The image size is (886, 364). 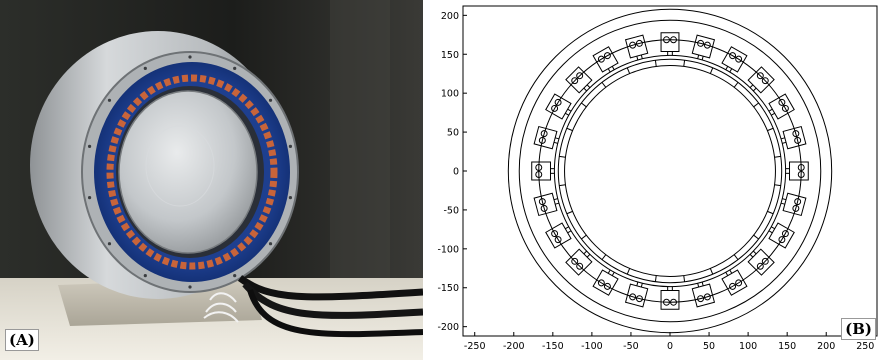 What do you see at coordinates (330, 288) in the screenshot?
I see `power-cable` at bounding box center [330, 288].